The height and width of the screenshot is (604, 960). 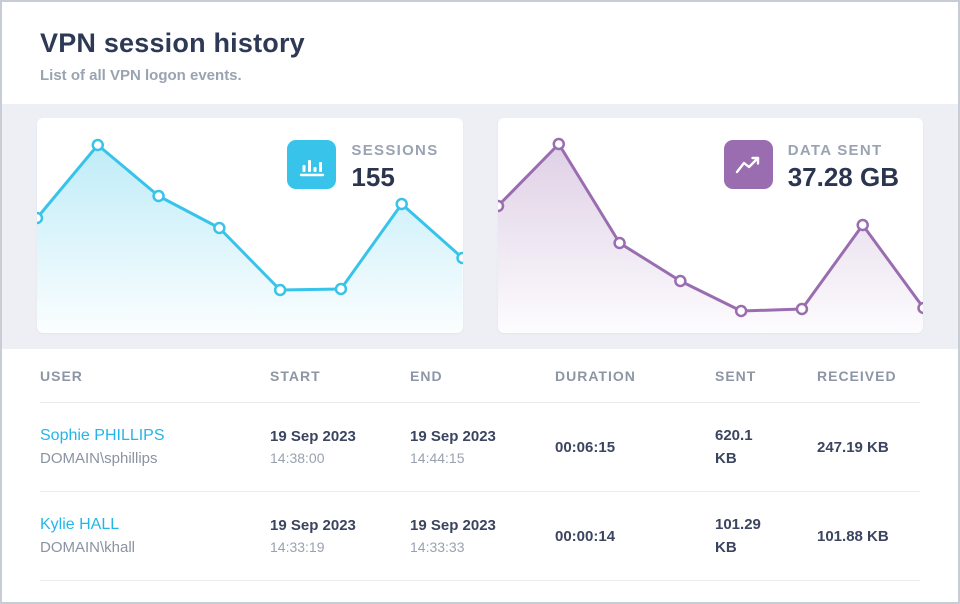 I want to click on start-cell: 19 Sep 2023 14:38:00, so click(x=340, y=447).